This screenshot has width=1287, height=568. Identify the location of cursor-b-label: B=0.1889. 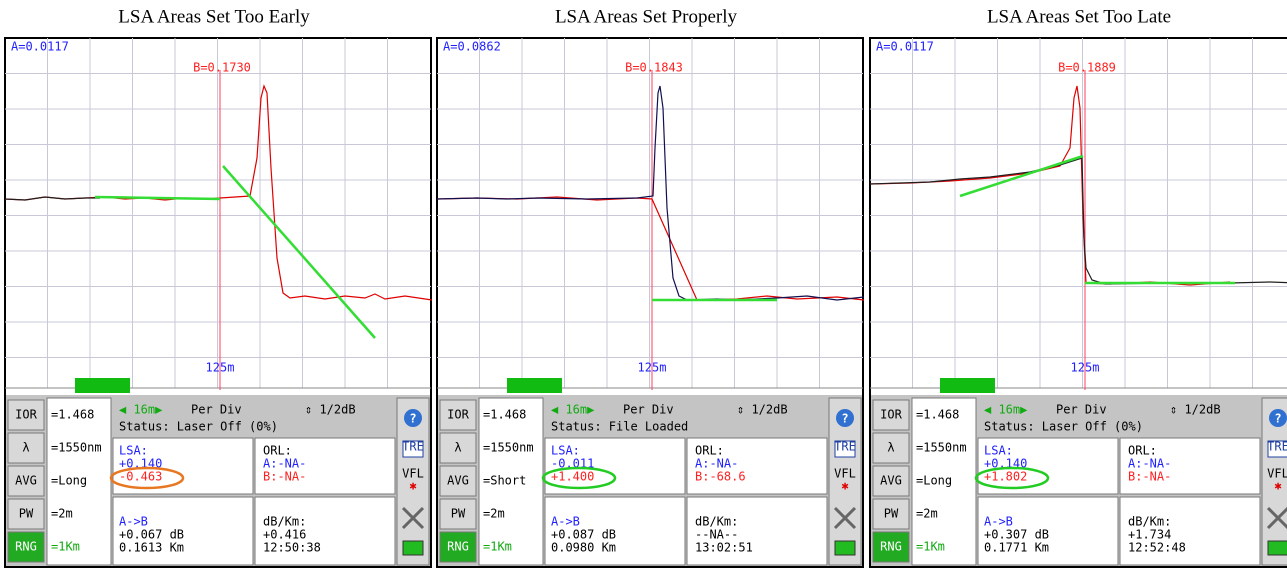
(1087, 68).